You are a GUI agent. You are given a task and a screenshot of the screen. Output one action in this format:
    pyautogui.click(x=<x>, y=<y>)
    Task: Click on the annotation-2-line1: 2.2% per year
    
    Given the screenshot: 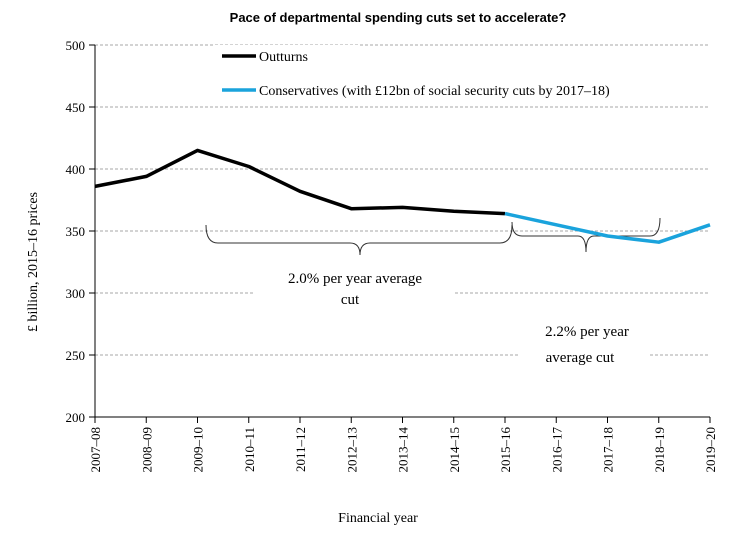 What is the action you would take?
    pyautogui.click(x=587, y=332)
    